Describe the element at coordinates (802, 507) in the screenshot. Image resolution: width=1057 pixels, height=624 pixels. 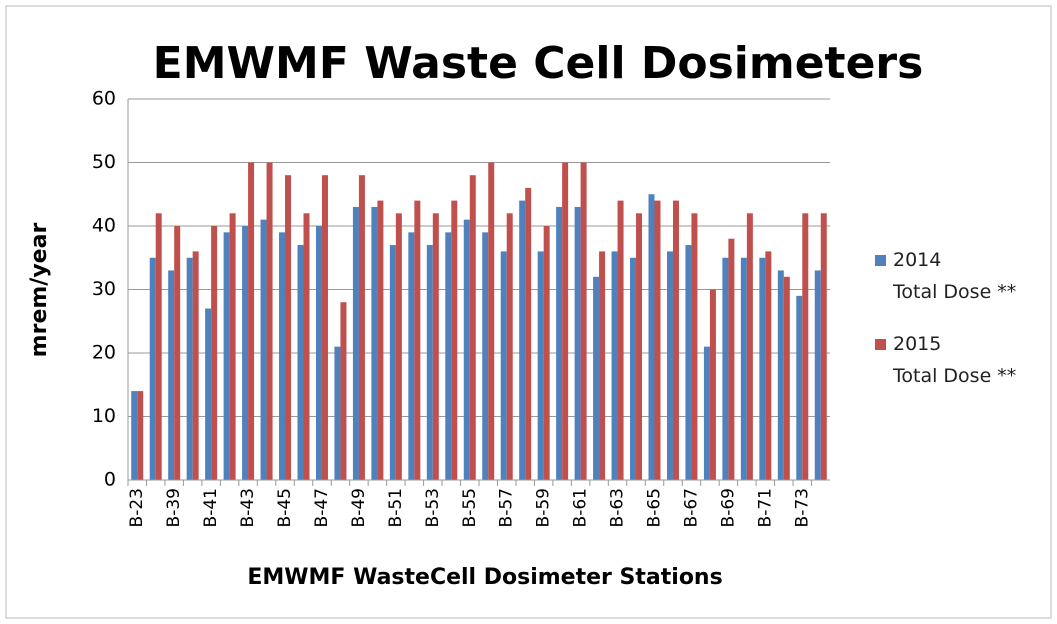
I see `x-tick-label: B-73` at that location.